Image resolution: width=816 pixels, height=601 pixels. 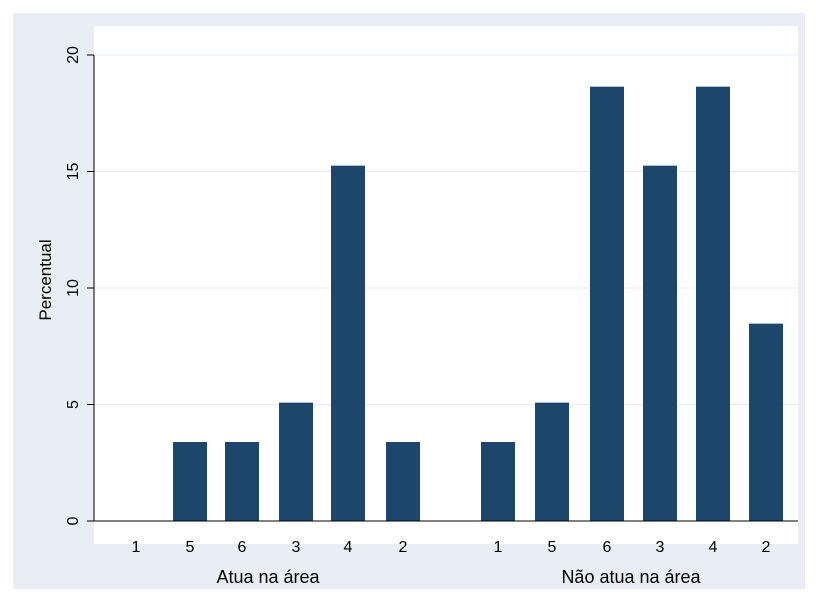 I want to click on group-label-atua: Atua na área, so click(x=268, y=577).